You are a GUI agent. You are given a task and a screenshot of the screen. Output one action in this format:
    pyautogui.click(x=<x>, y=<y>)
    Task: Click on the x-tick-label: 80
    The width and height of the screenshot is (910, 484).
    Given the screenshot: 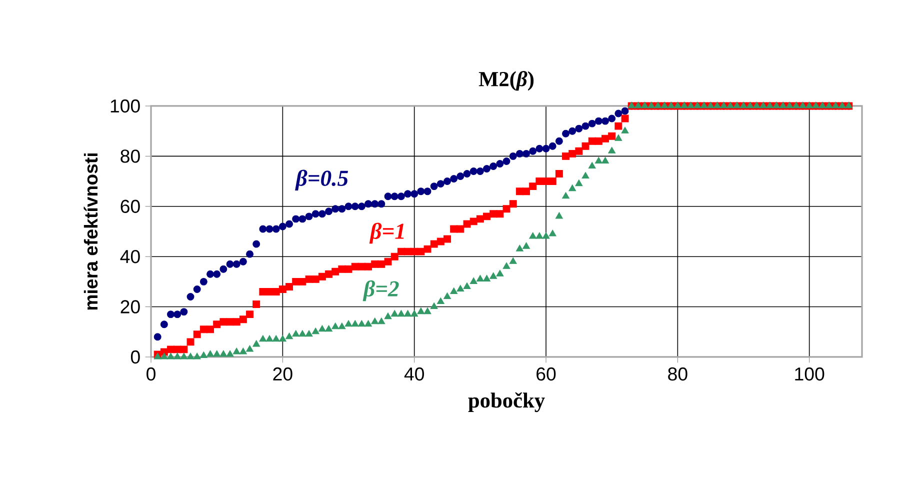 What is the action you would take?
    pyautogui.click(x=678, y=374)
    